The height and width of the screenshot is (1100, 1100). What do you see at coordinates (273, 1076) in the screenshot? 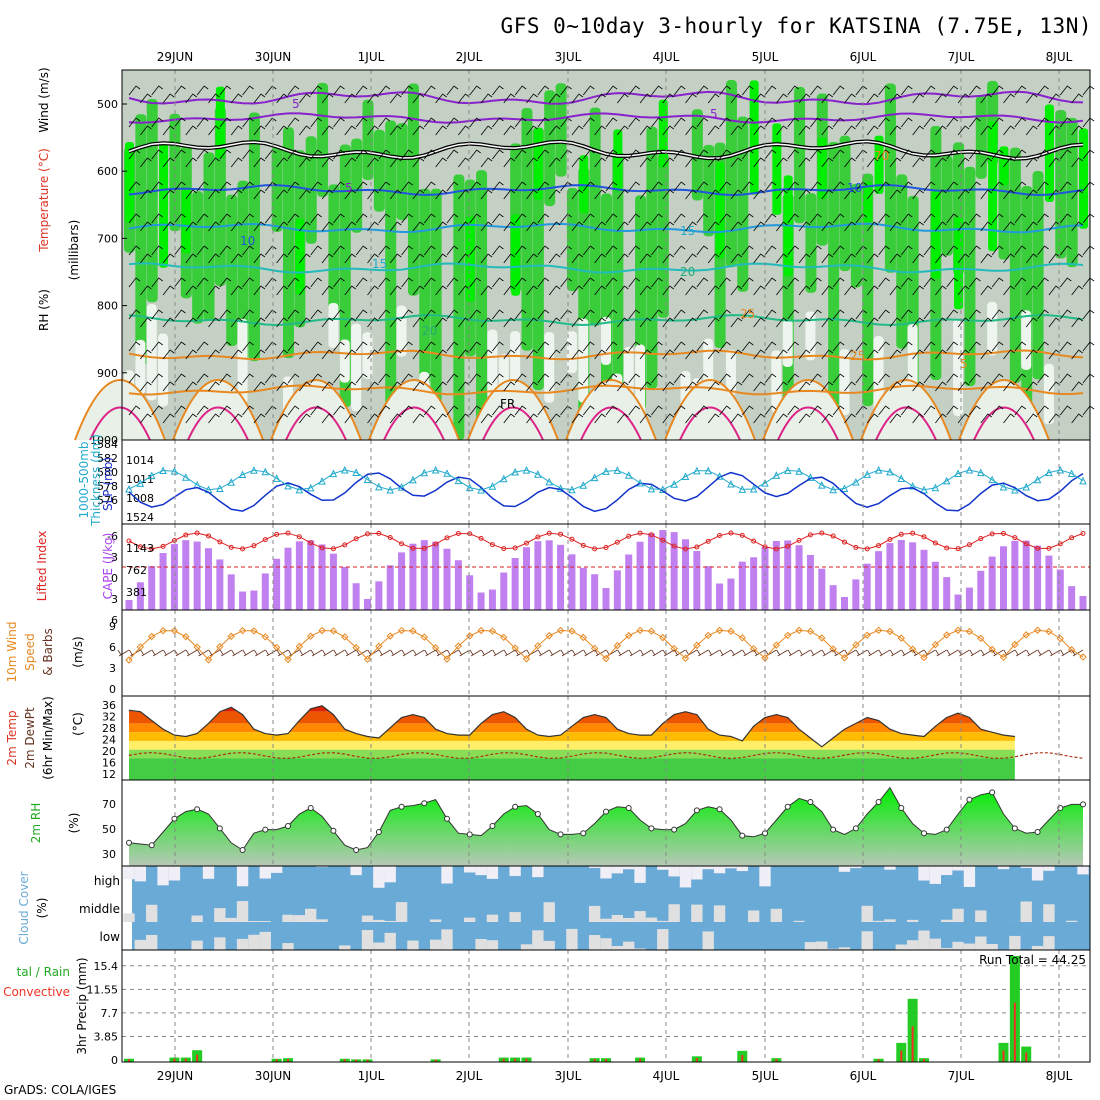
I see `bottom-date-label: 30JUN` at bounding box center [273, 1076].